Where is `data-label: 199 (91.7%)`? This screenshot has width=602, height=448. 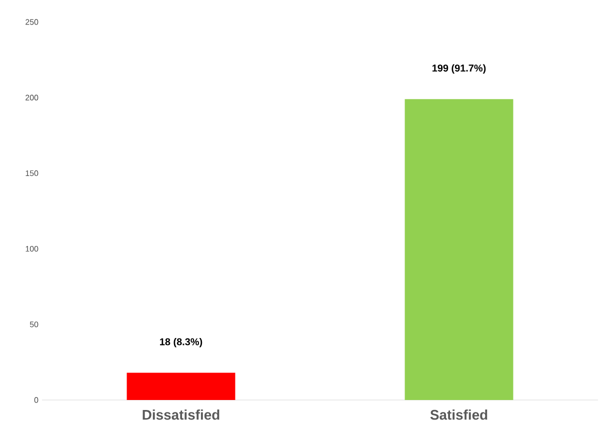 data-label: 199 (91.7%) is located at coordinates (459, 69).